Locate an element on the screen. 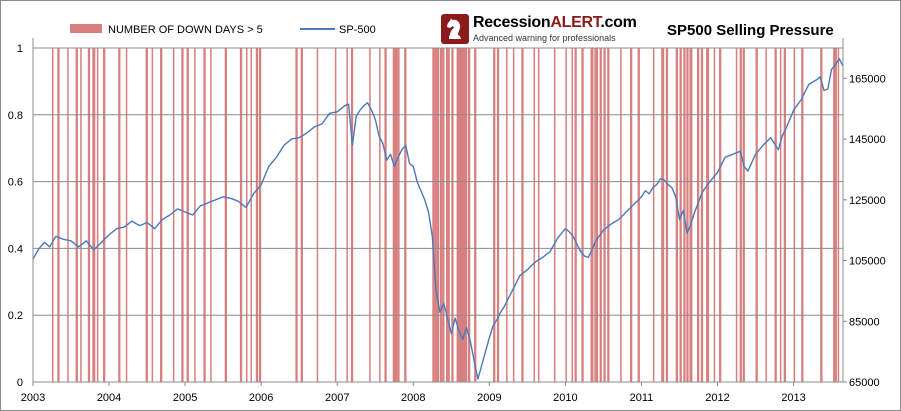  x-tick-label: 2005 is located at coordinates (185, 398).